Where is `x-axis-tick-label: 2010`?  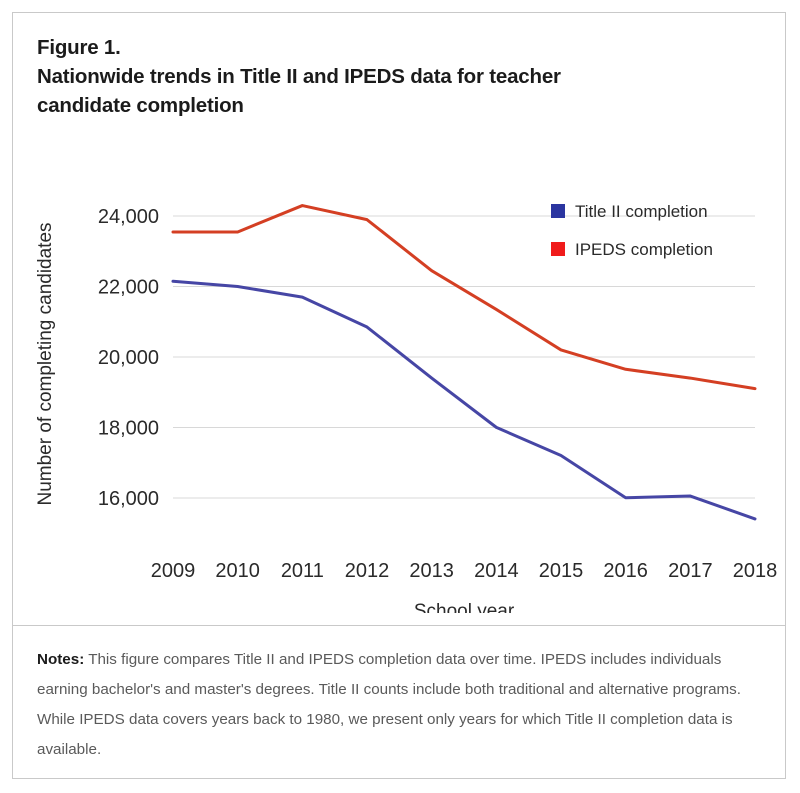
x-axis-tick-label: 2010 is located at coordinates (237, 571).